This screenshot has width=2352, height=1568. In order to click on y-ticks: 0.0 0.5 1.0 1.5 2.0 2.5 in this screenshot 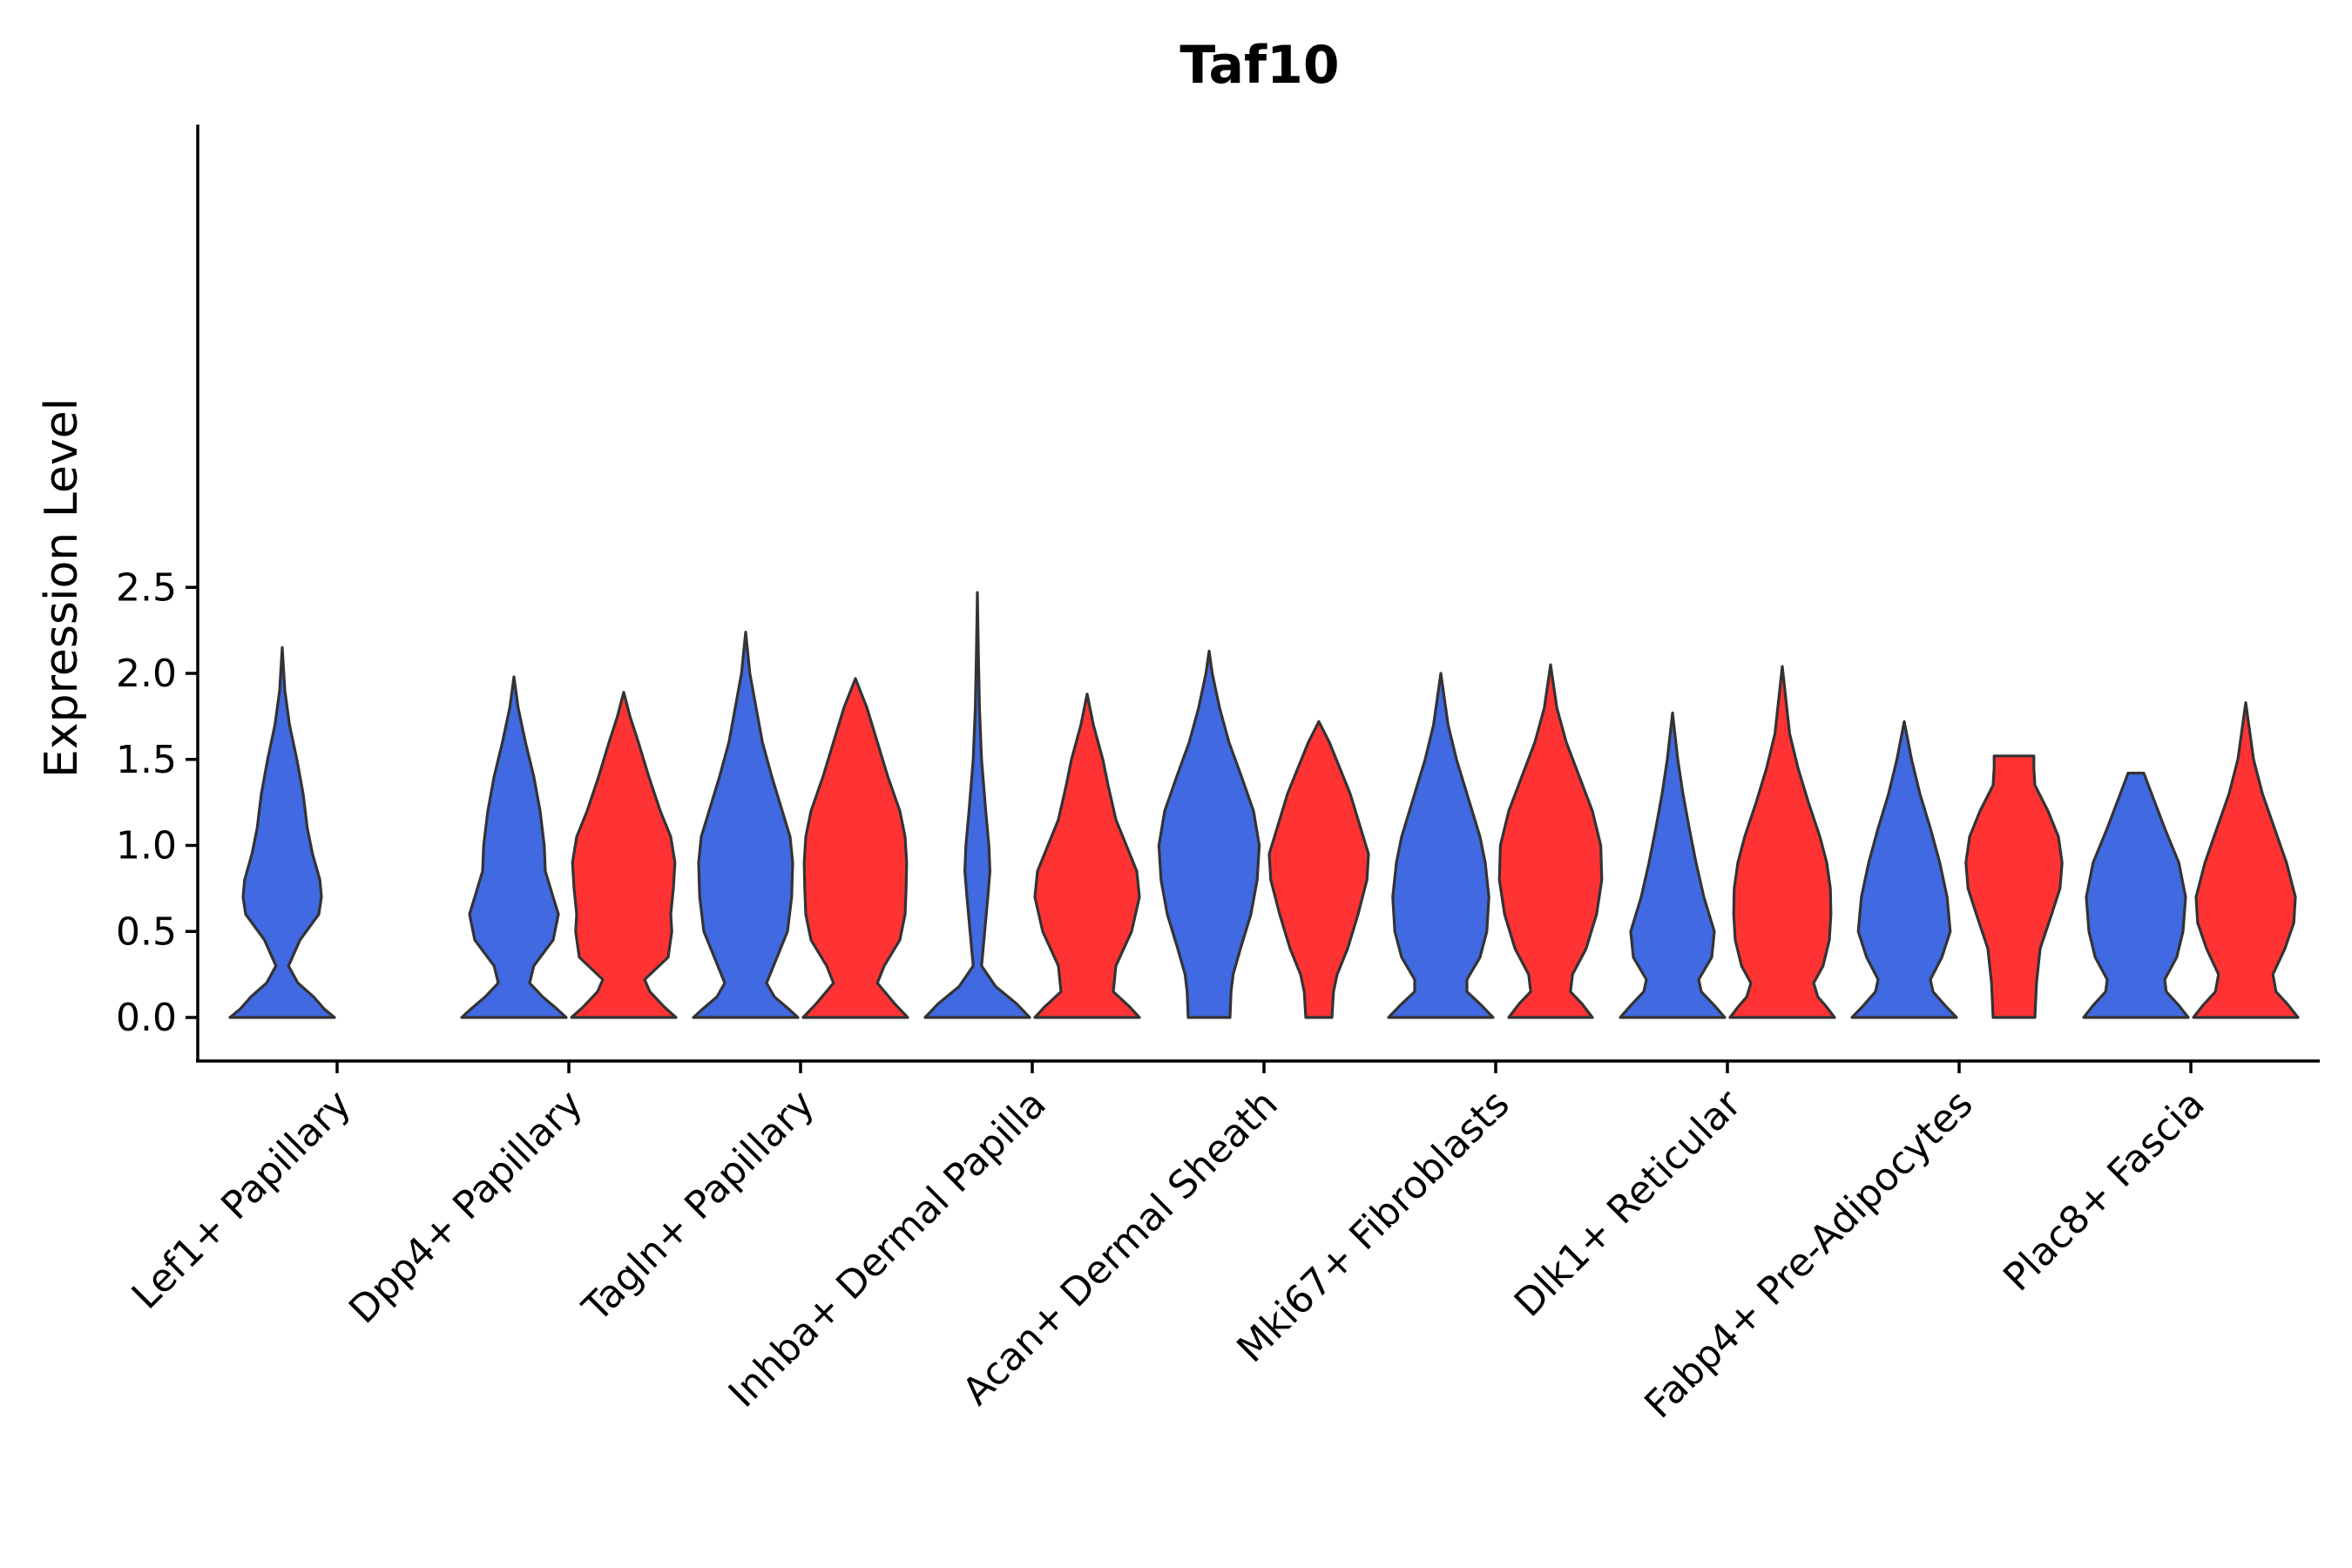, I will do `click(157, 802)`.